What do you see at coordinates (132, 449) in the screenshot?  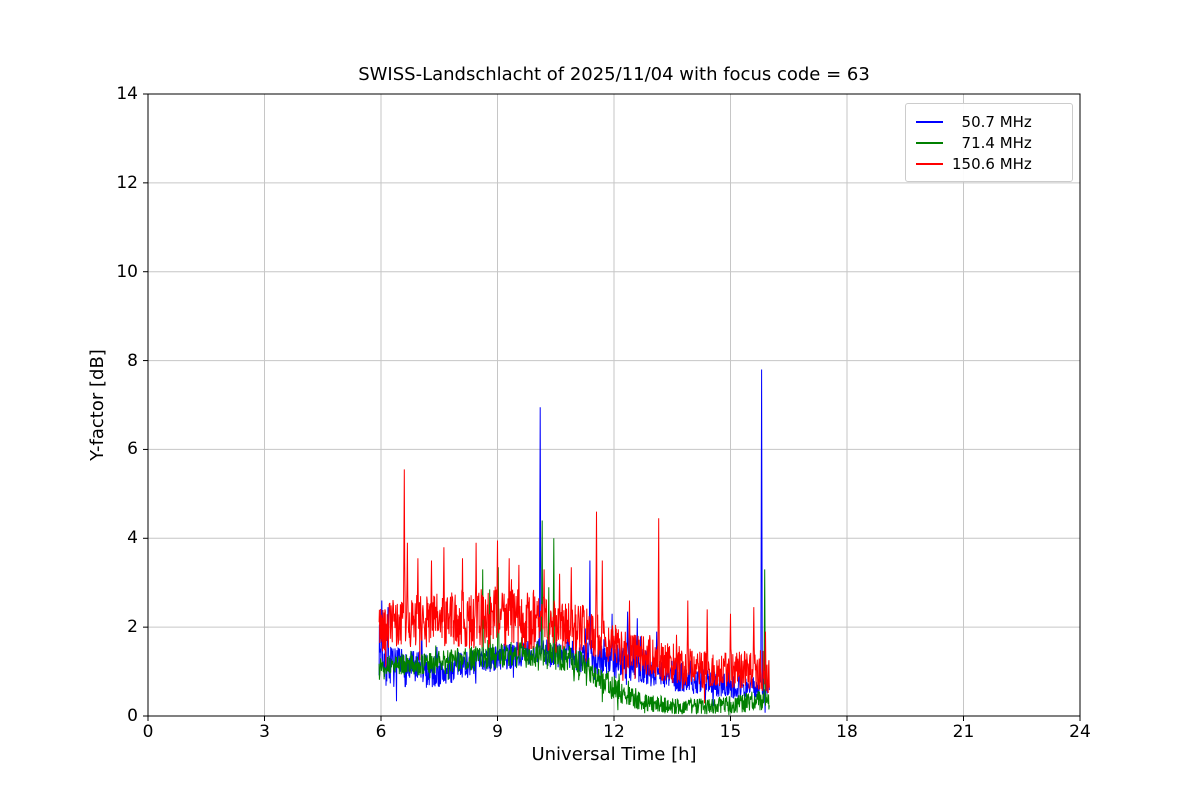 I see `y-tick-label: 6` at bounding box center [132, 449].